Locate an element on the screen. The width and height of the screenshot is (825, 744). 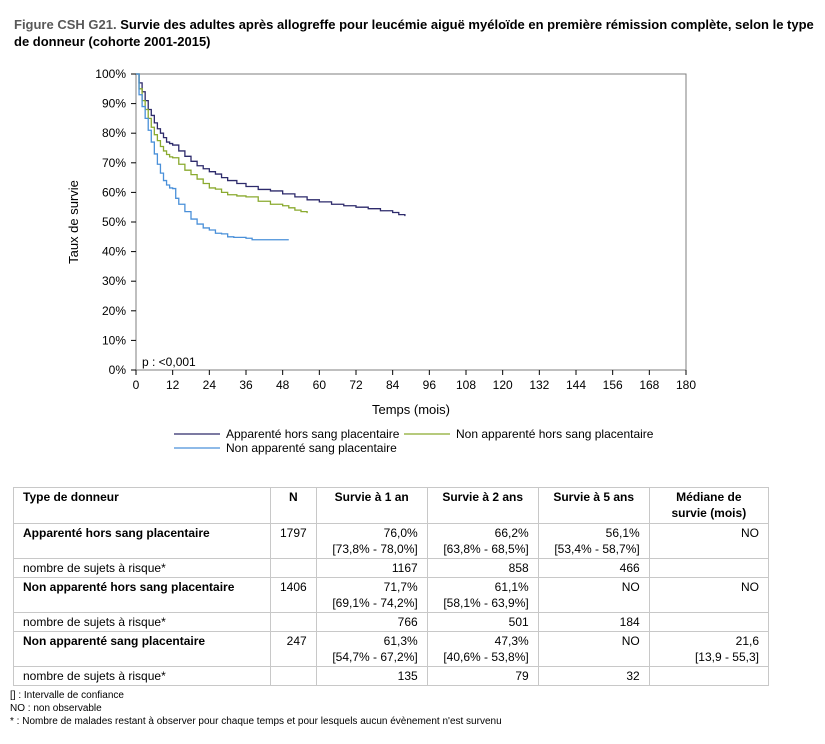
median-survival: 21,6 [13,9 - 55,3] is located at coordinates (709, 649).